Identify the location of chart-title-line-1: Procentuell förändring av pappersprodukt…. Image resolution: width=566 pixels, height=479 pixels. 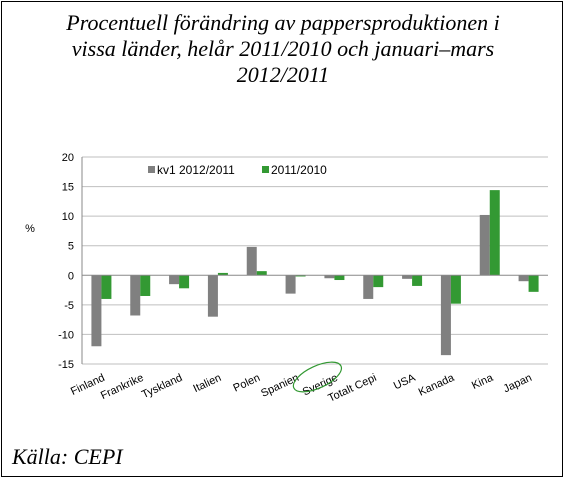
(283, 22).